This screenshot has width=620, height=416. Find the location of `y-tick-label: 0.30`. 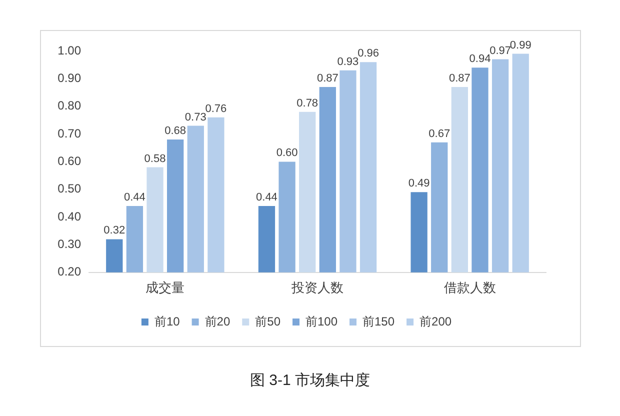

y-tick-label: 0.30 is located at coordinates (70, 244).